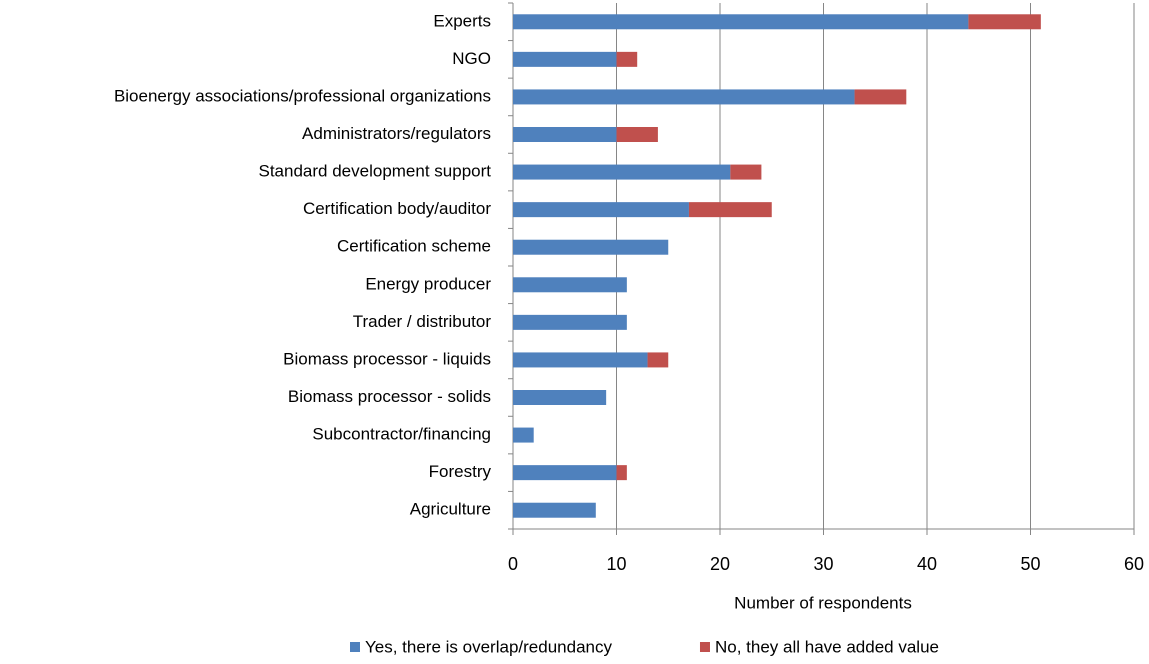  Describe the element at coordinates (720, 564) in the screenshot. I see `x-tick-label: 20` at that location.